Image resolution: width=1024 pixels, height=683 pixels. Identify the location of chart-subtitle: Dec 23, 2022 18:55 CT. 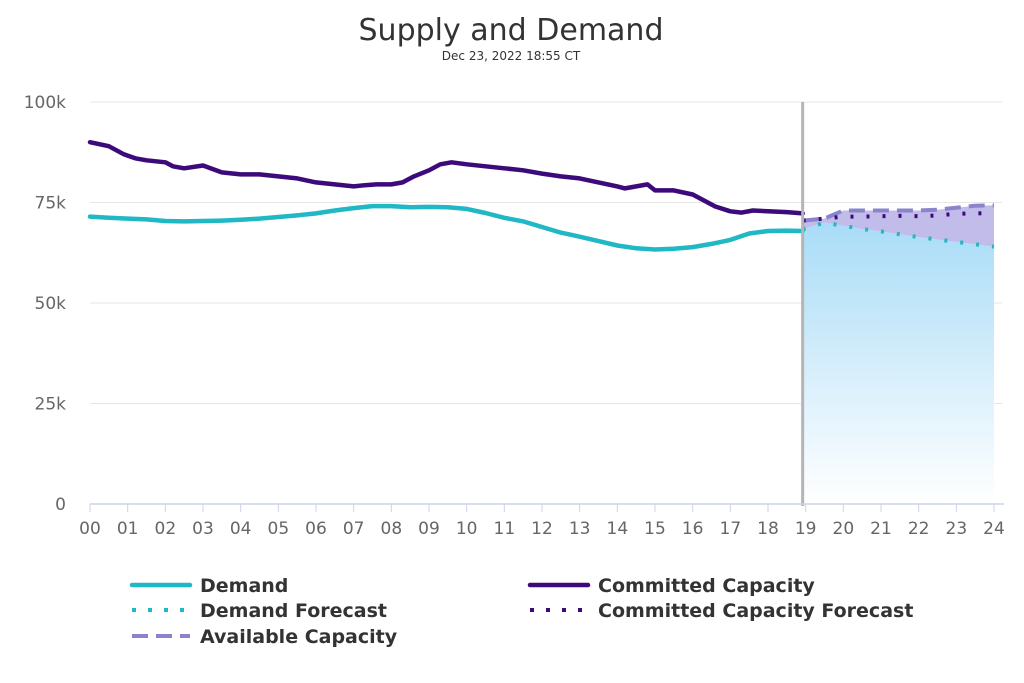
(511, 56).